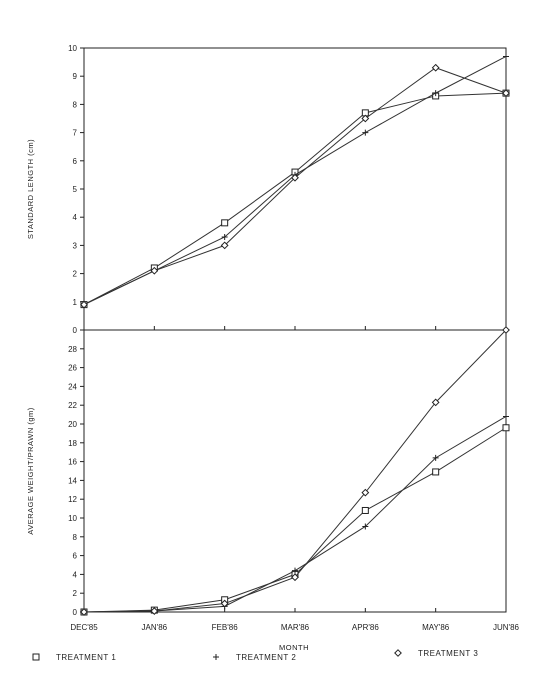  Describe the element at coordinates (75, 302) in the screenshot. I see `y-tick-label: 1` at that location.